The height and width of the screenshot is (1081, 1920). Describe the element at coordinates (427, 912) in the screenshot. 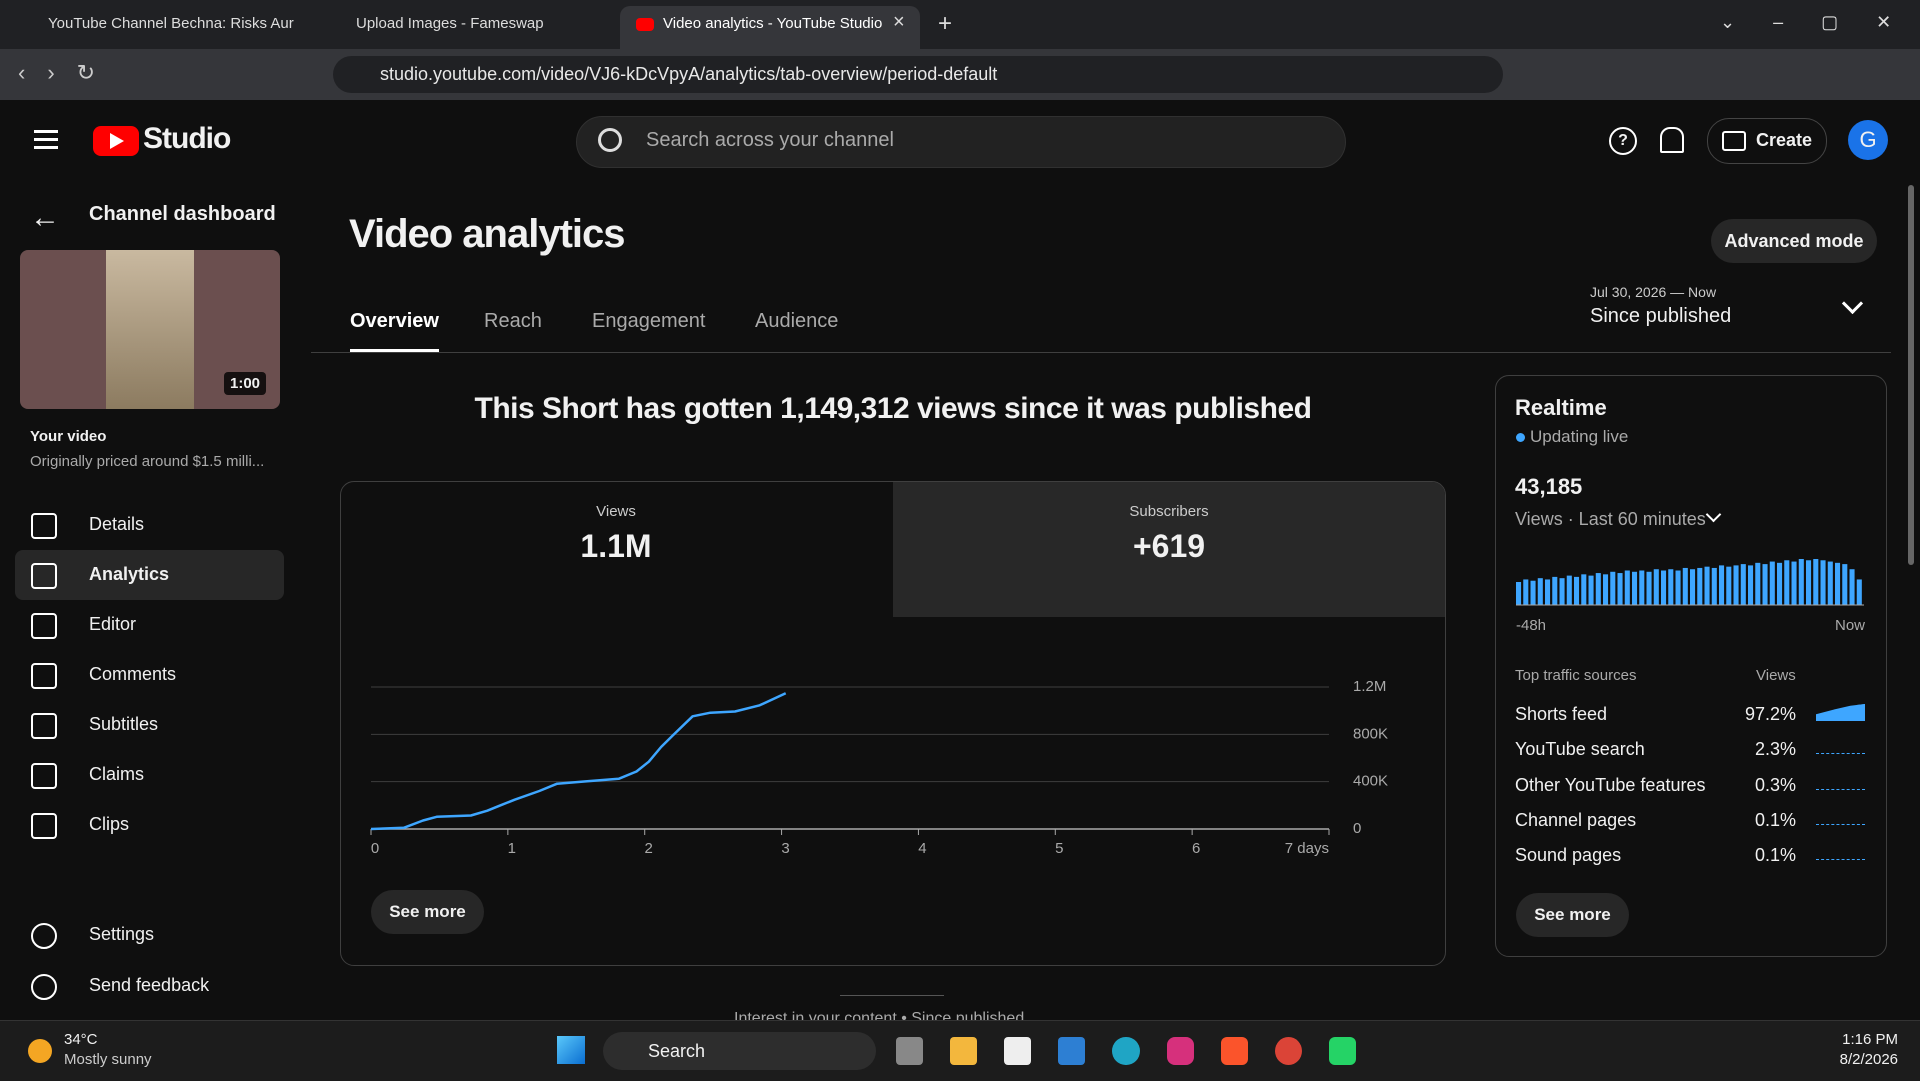

I see `see-more-button: See more` at that location.